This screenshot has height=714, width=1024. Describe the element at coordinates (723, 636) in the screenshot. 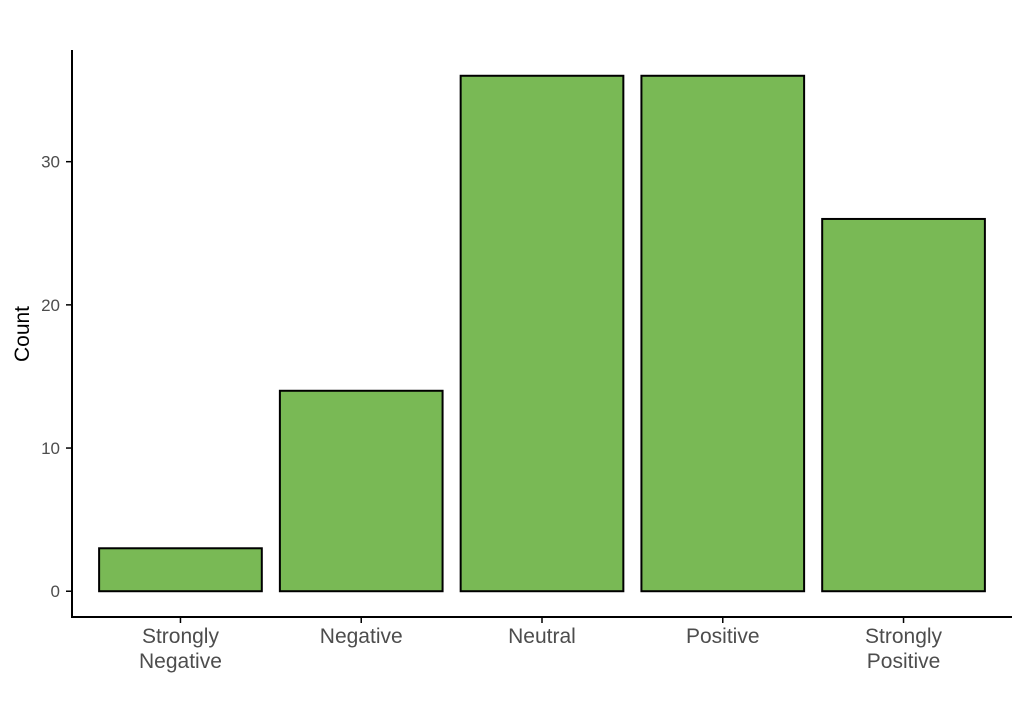

I see `x-tick-label: Positive` at that location.